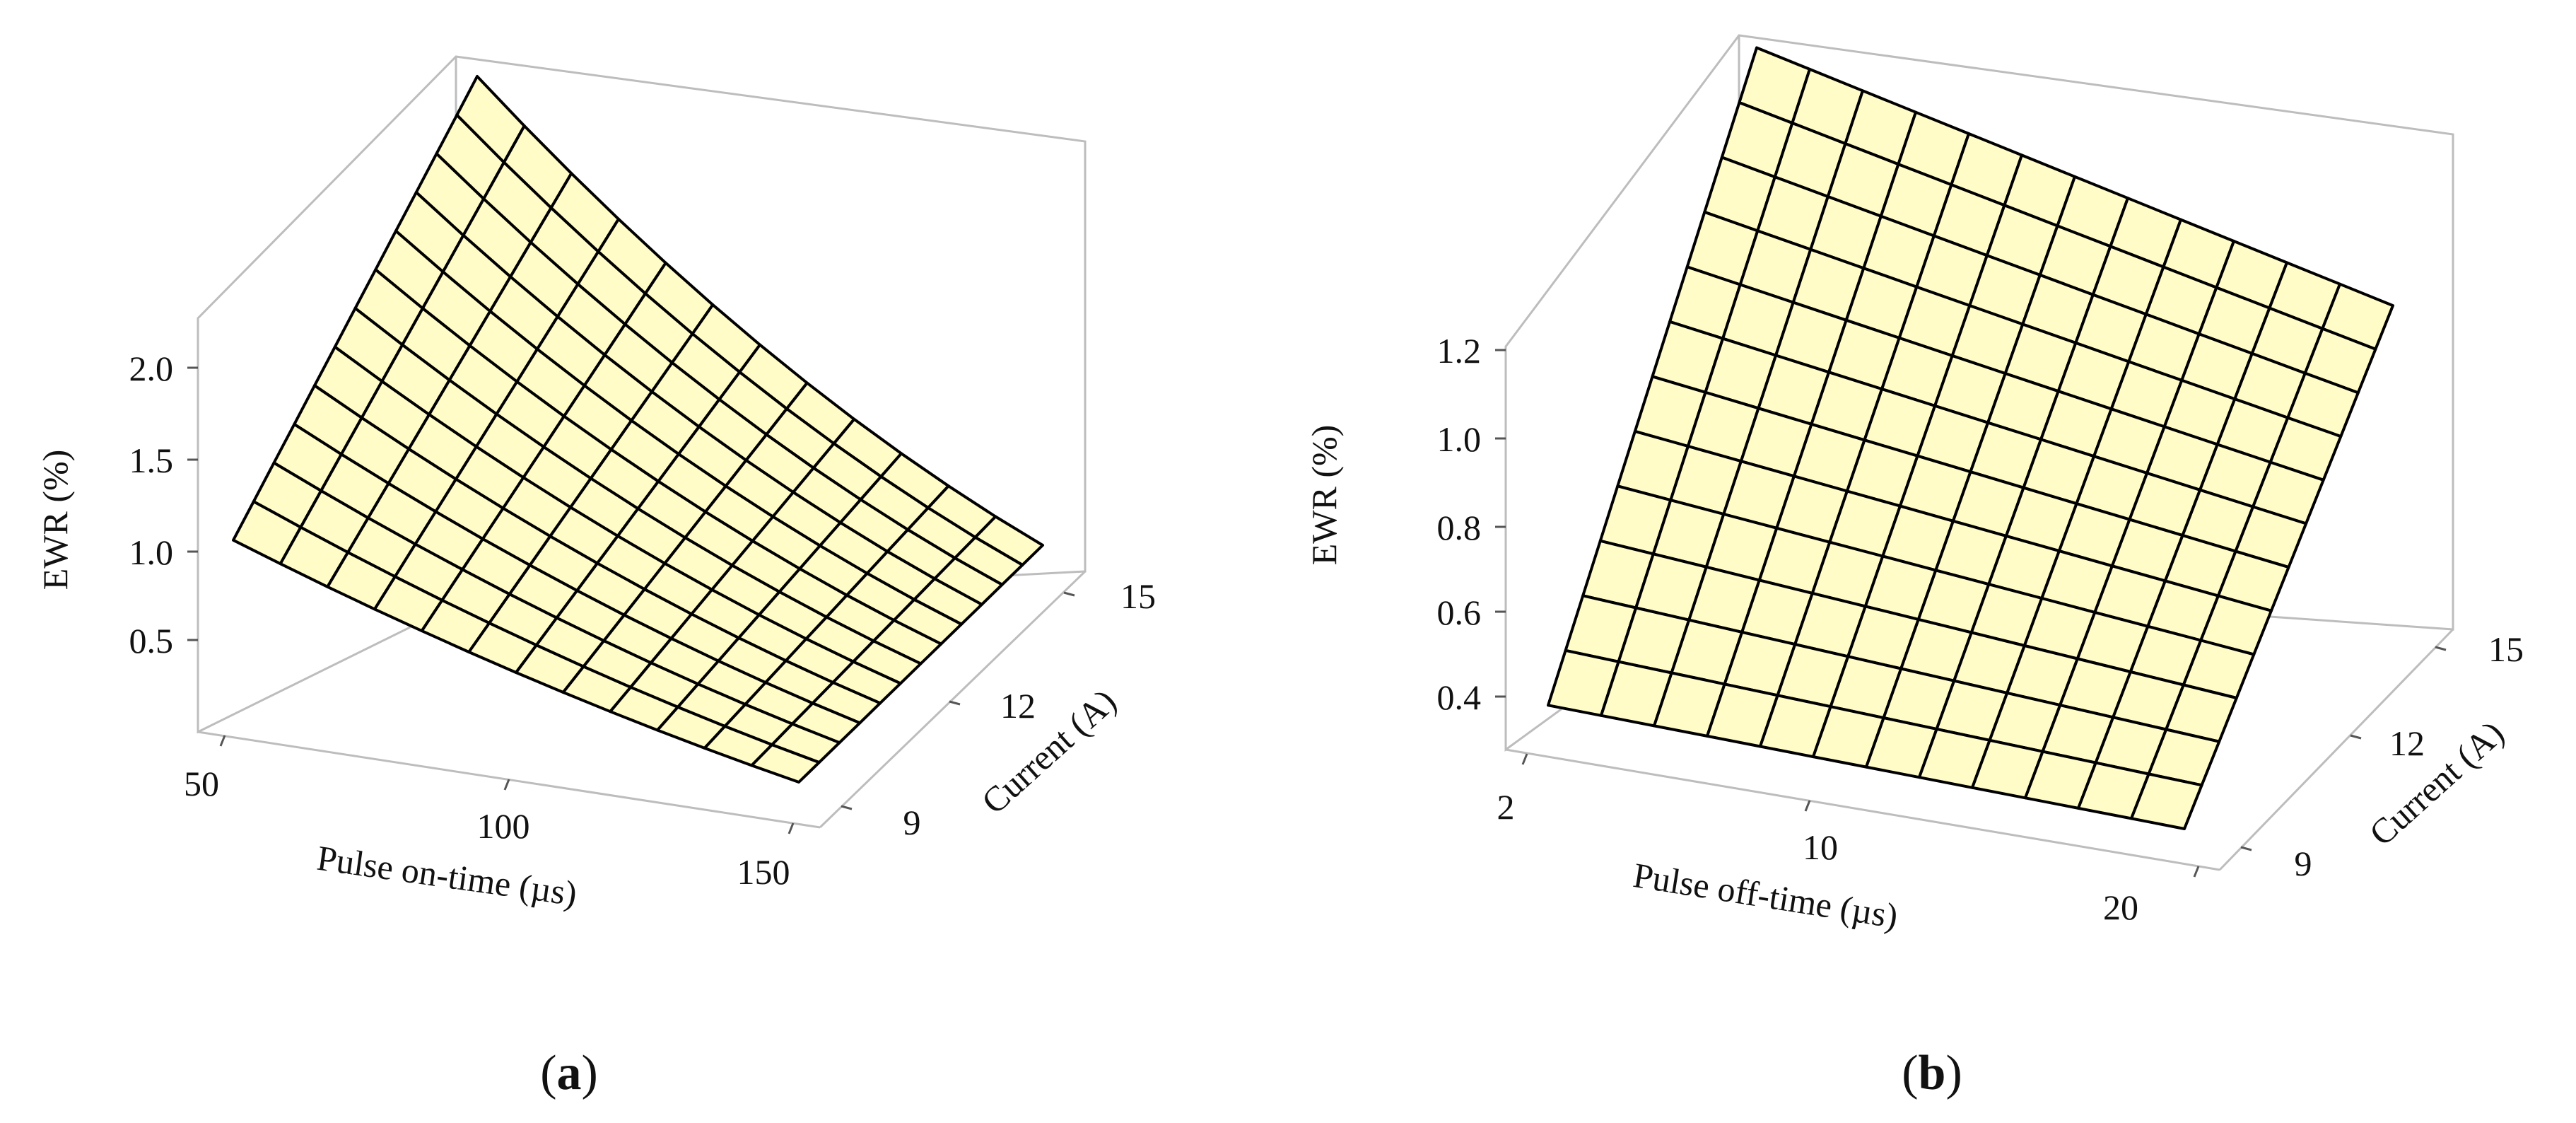  I want to click on panel-a-y-tick-label: 9, so click(912, 822).